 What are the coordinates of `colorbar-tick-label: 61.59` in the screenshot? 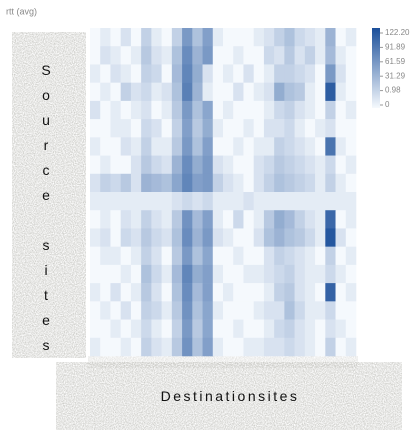 It's located at (395, 61).